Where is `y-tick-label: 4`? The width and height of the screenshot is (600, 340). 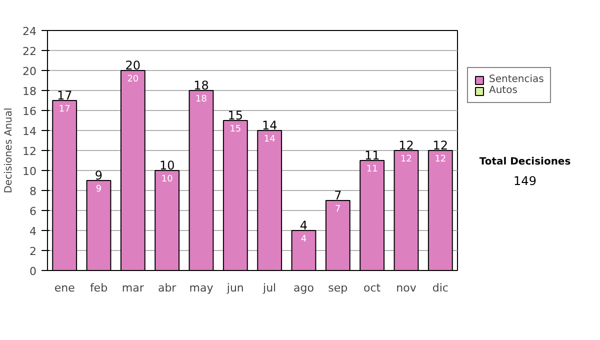
y-tick-label: 4 is located at coordinates (33, 231).